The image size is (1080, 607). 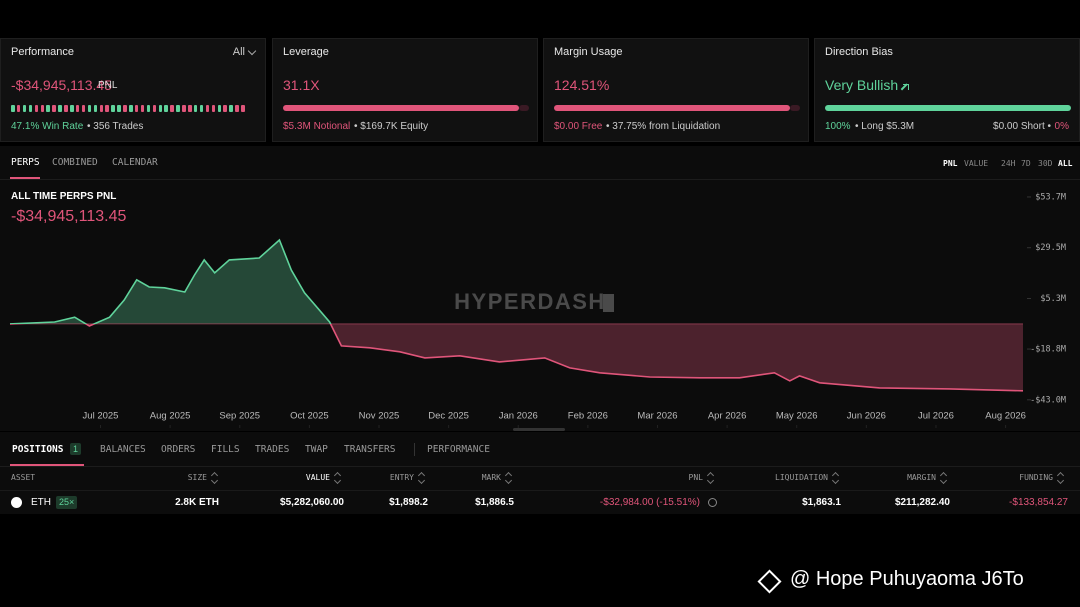 I want to click on card-detail: • $169.7K Equity, so click(x=391, y=126).